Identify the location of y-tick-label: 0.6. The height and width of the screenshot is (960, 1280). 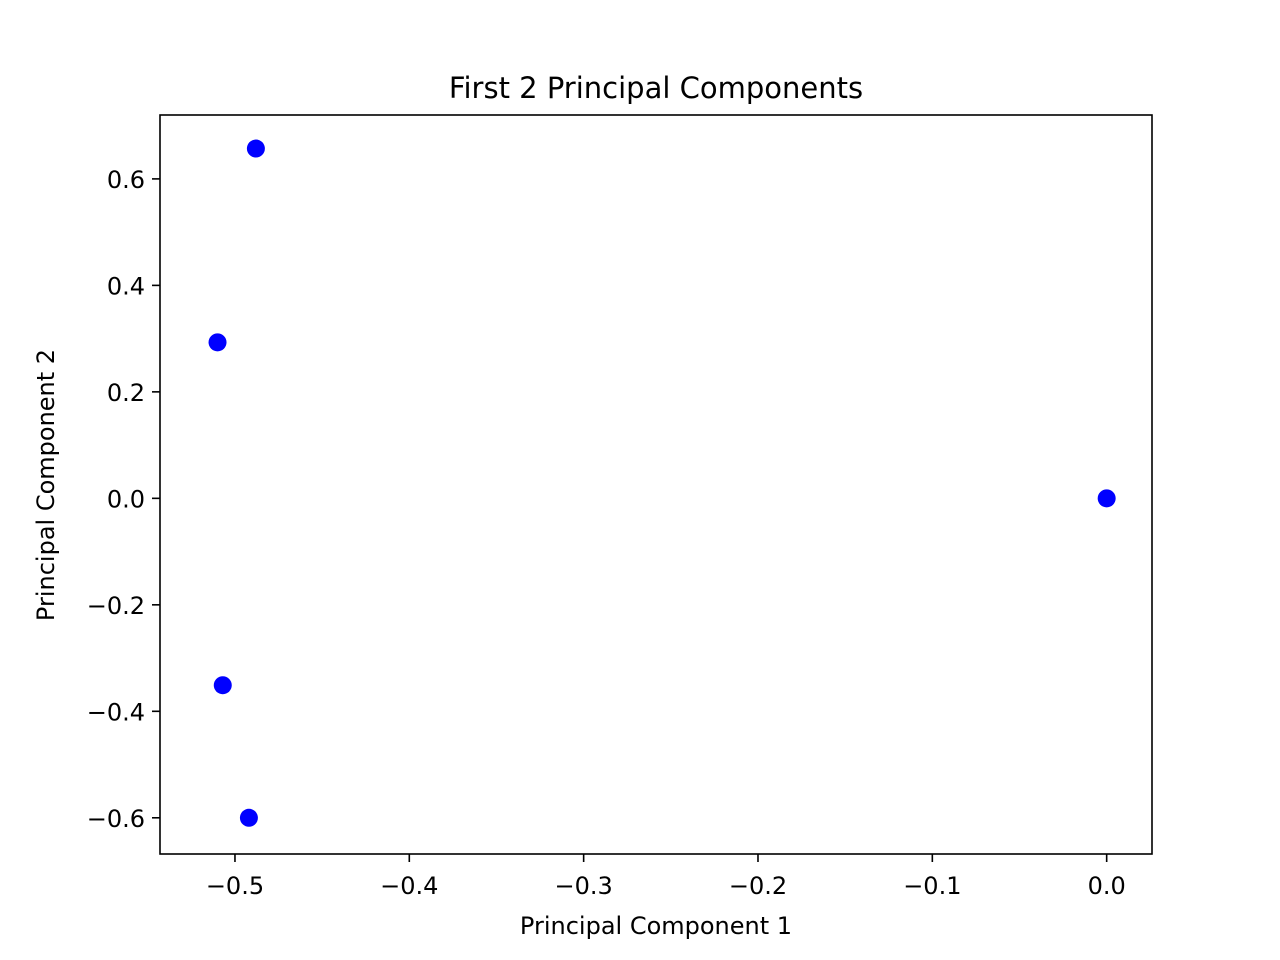
(126, 180).